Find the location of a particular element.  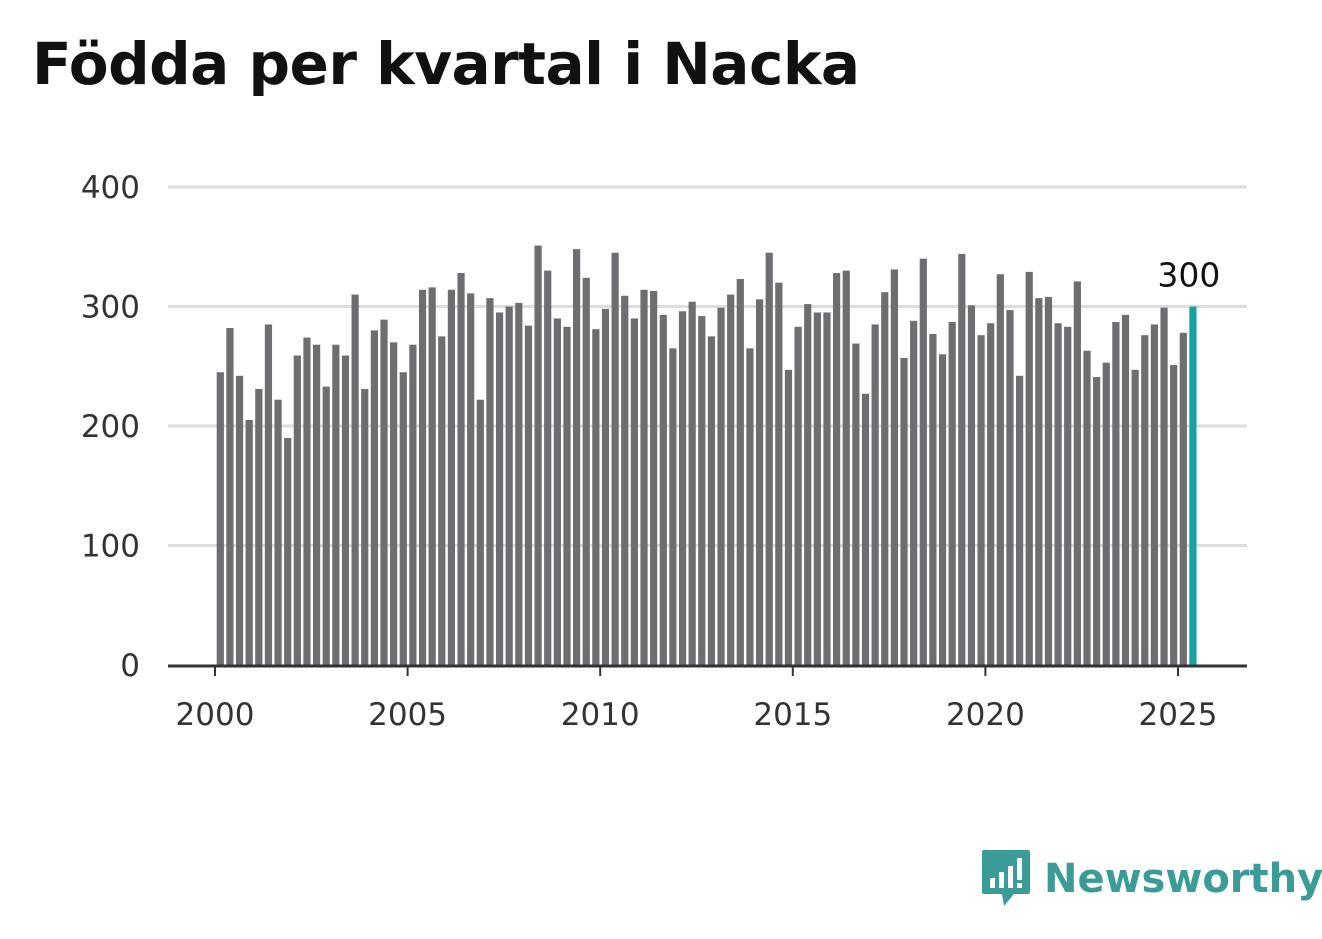

x-tick-label-2005: 2005 is located at coordinates (407, 715).